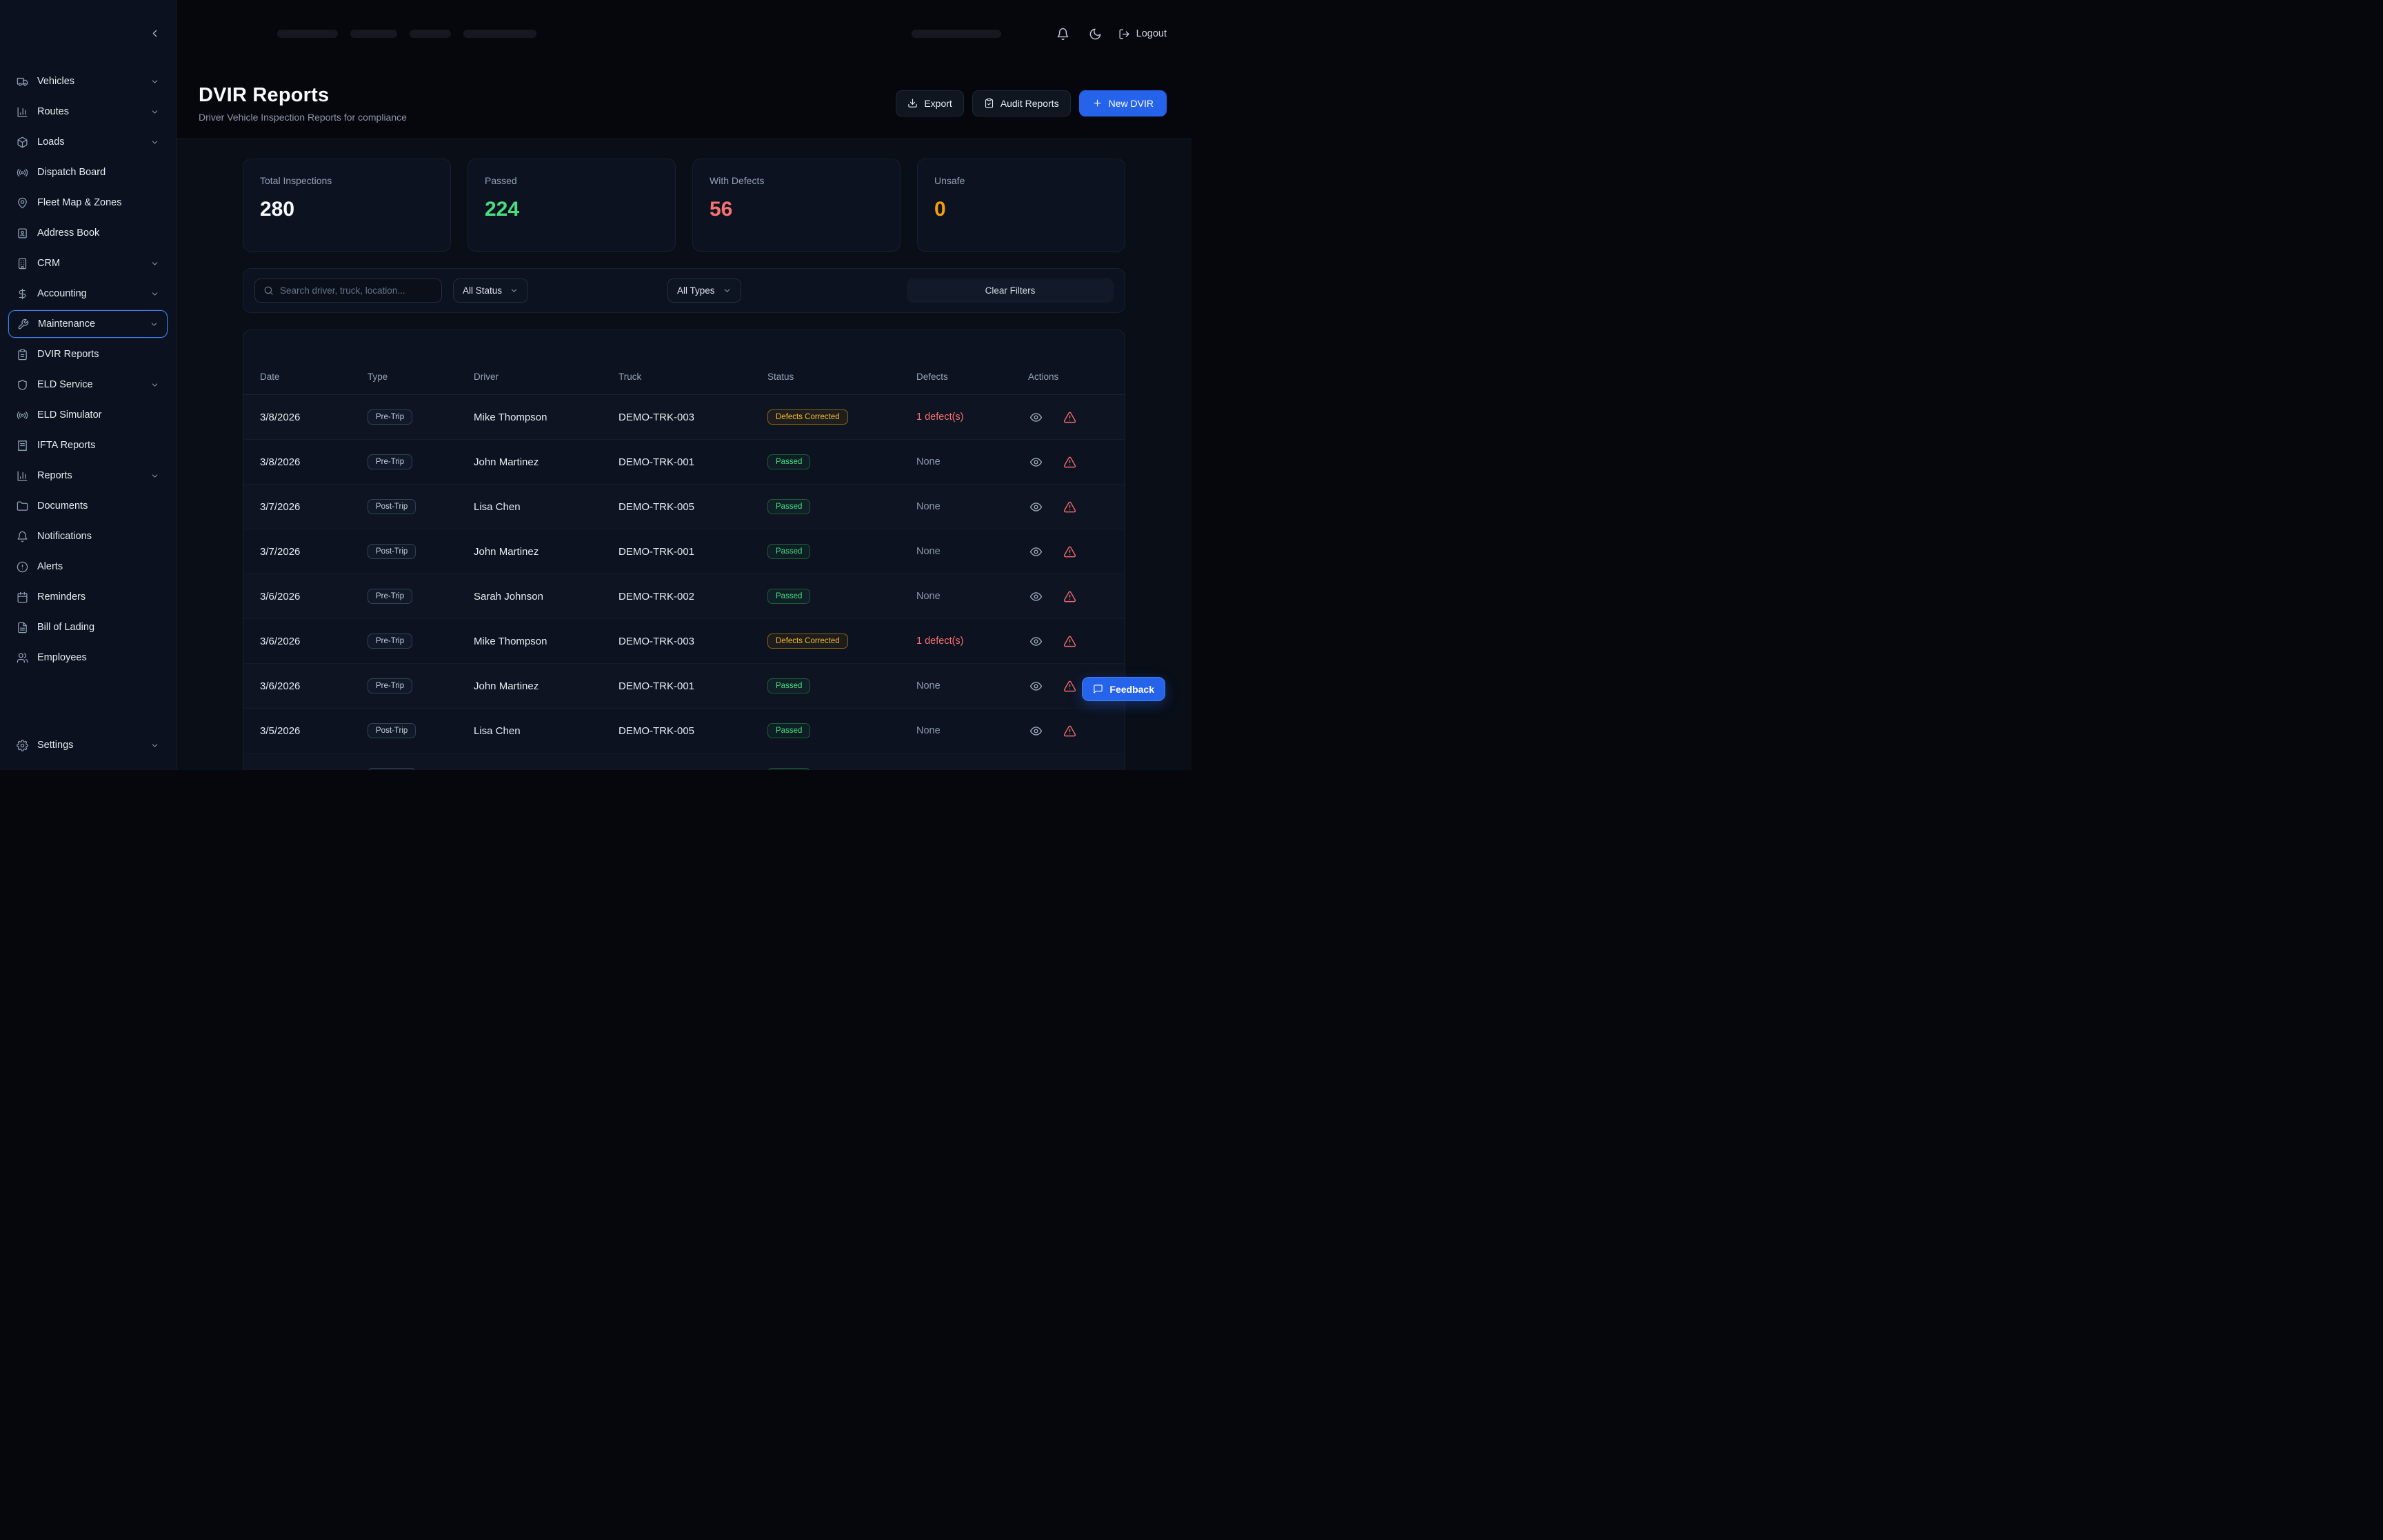  I want to click on stat-value: 224, so click(502, 210).